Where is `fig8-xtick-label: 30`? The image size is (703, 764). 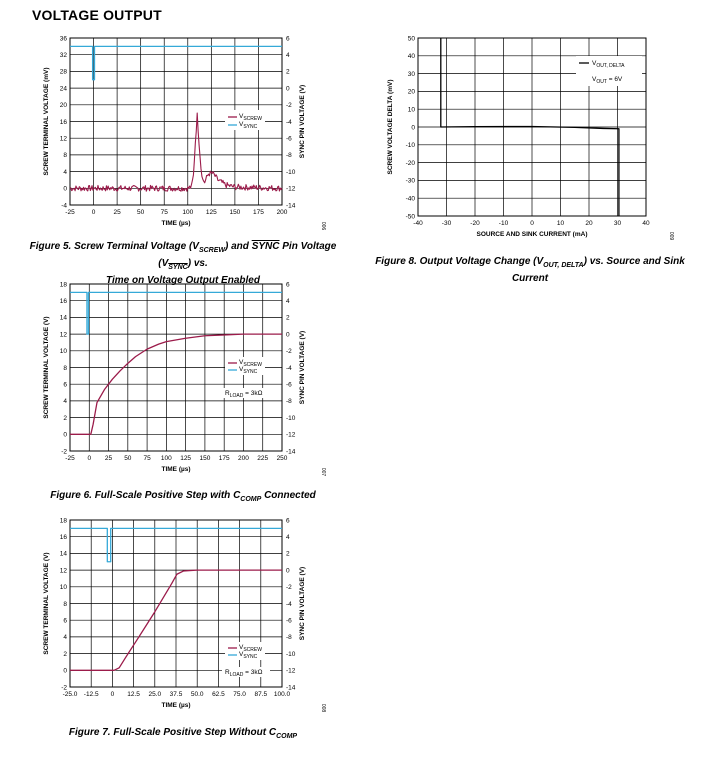
fig8-xtick-label: 30 is located at coordinates (618, 223).